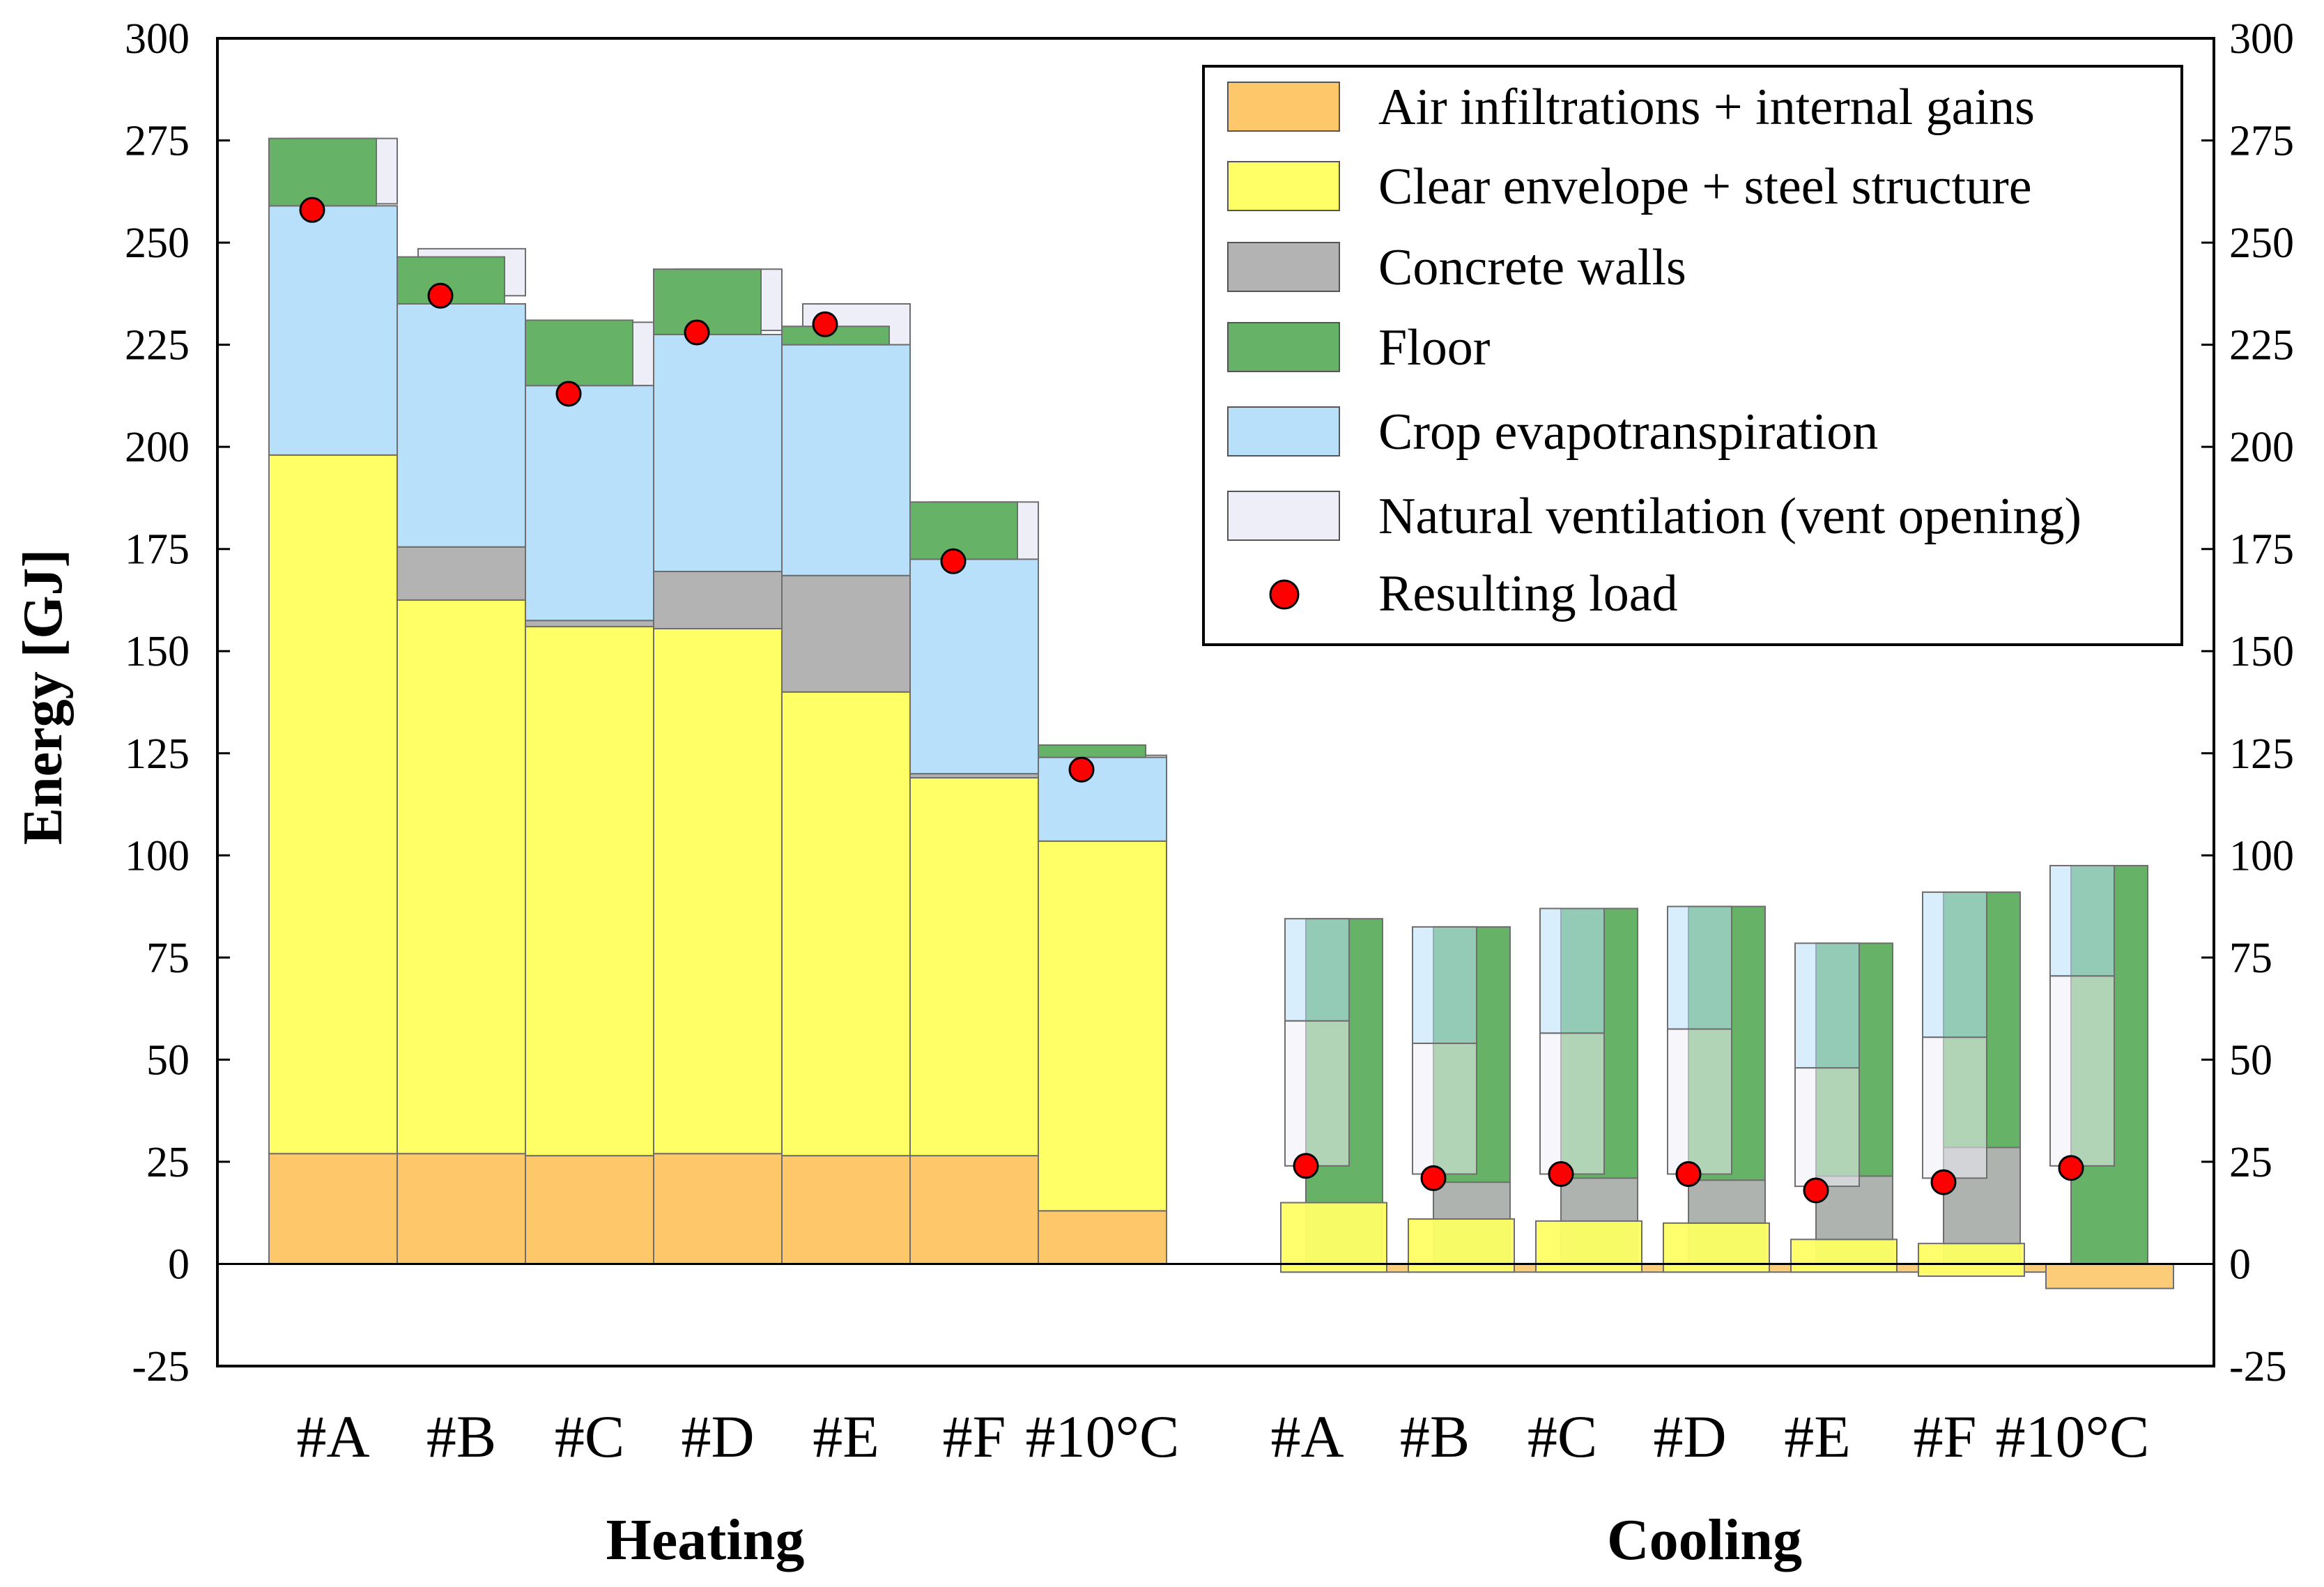  I want to click on legend-label-crop-evapotranspiration: Crop evapotranspiration, so click(1628, 432).